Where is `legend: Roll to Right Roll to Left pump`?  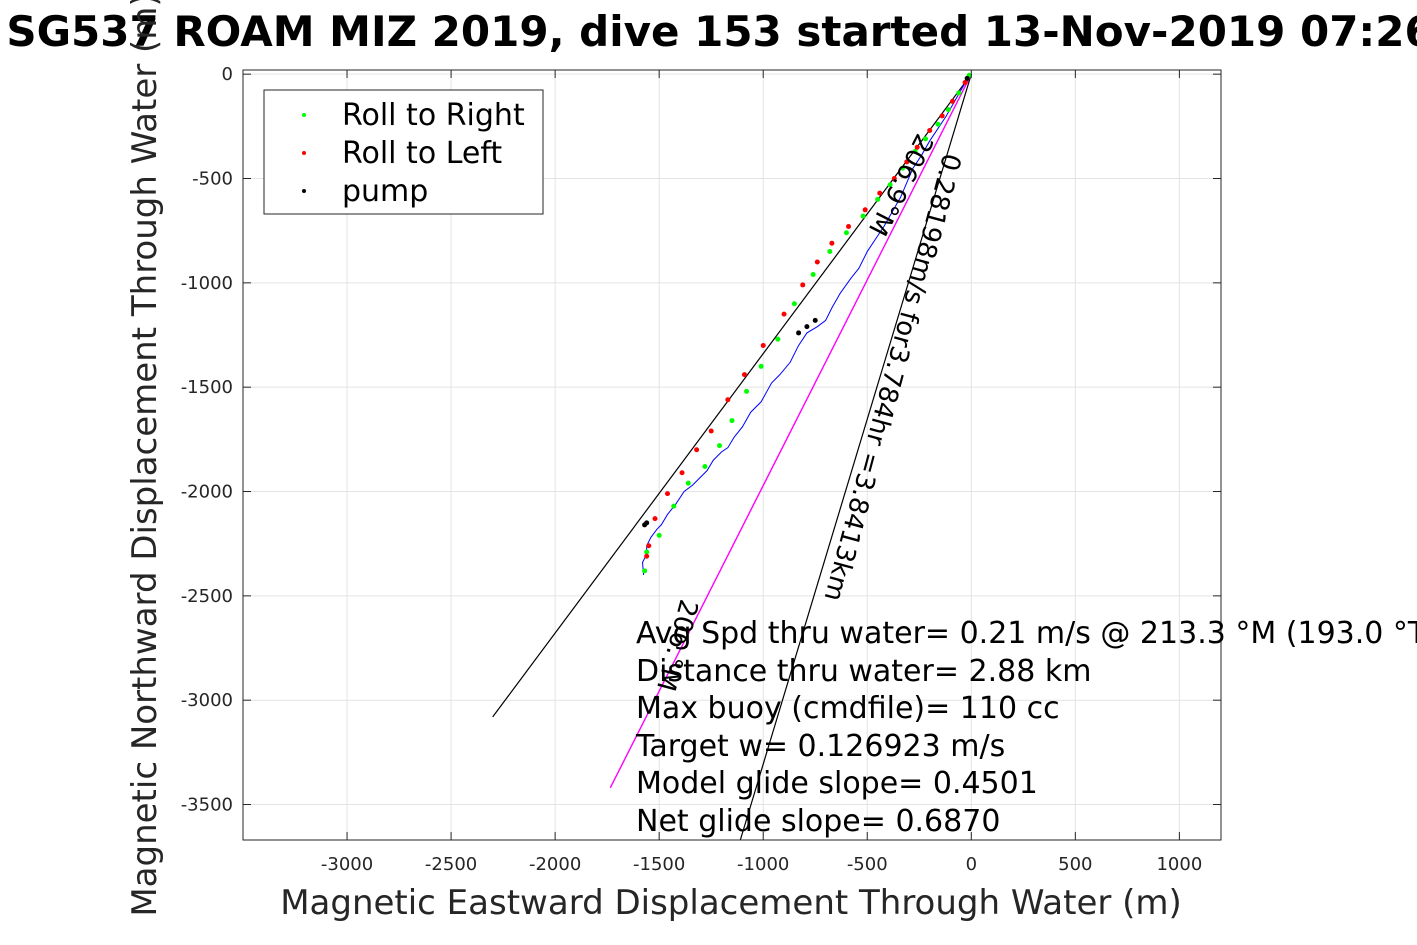
legend: Roll to Right Roll to Left pump is located at coordinates (403, 152).